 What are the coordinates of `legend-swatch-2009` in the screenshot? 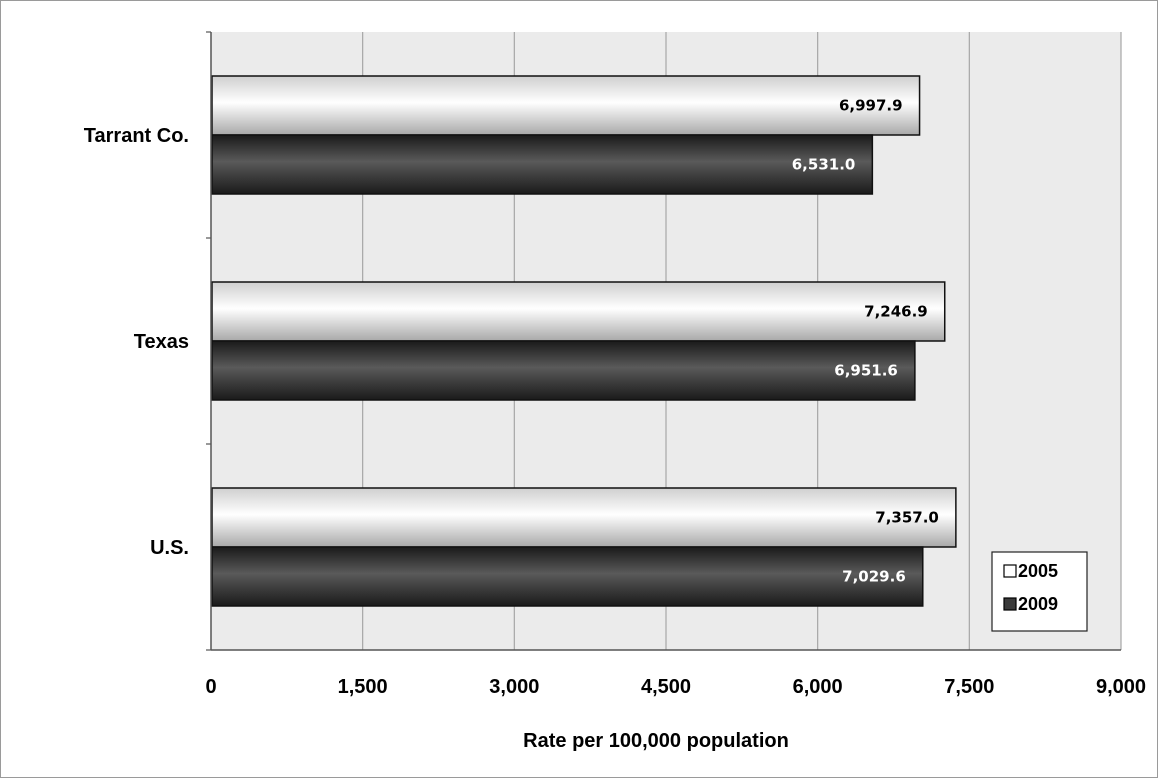 It's located at (1010, 604).